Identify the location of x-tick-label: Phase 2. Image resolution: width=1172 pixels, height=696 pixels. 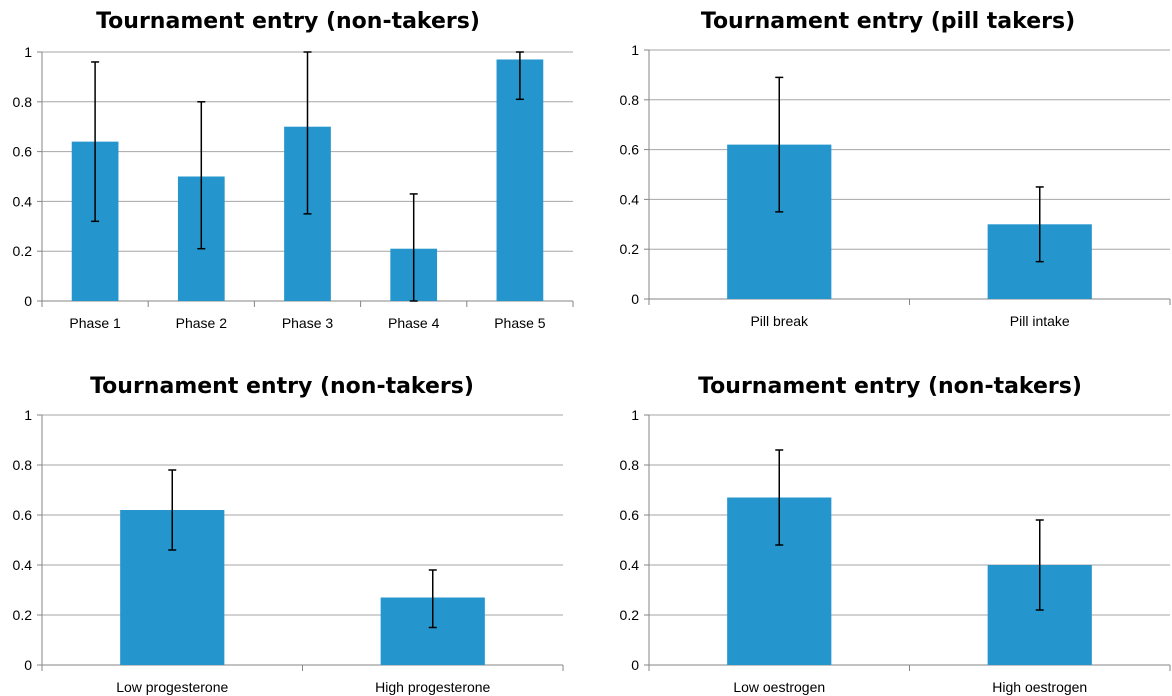
(202, 323).